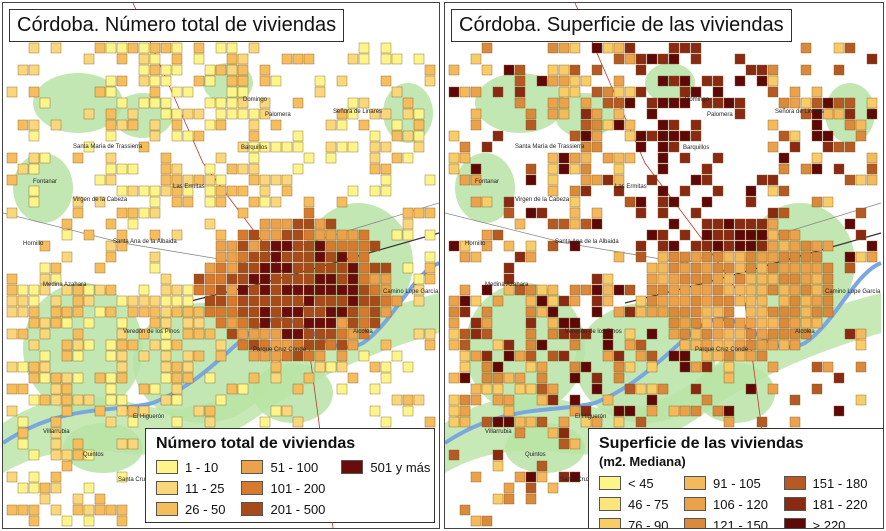  What do you see at coordinates (133, 480) in the screenshot?
I see `place-label: Santa Cruz` at bounding box center [133, 480].